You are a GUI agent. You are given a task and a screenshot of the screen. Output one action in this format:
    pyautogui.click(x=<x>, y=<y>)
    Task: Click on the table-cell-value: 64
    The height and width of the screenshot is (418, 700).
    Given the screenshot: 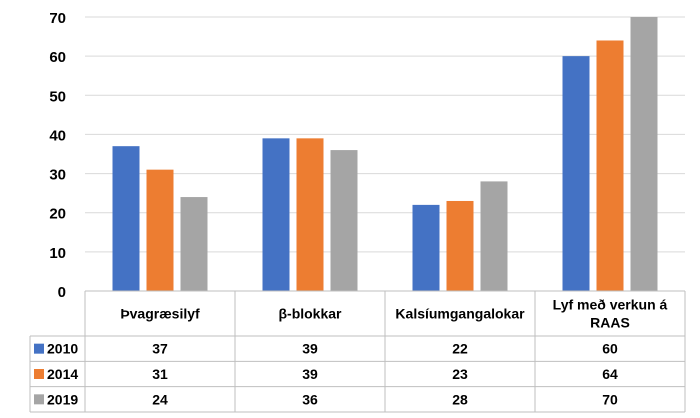 What is the action you would take?
    pyautogui.click(x=610, y=374)
    